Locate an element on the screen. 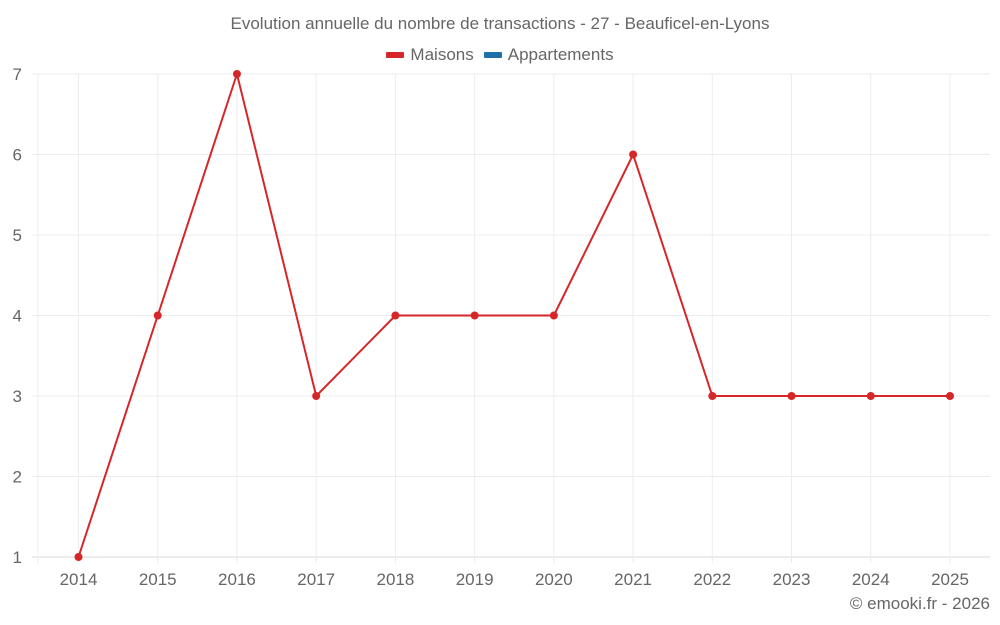 The image size is (1000, 625). x-tick-label: 2018 is located at coordinates (395, 579).